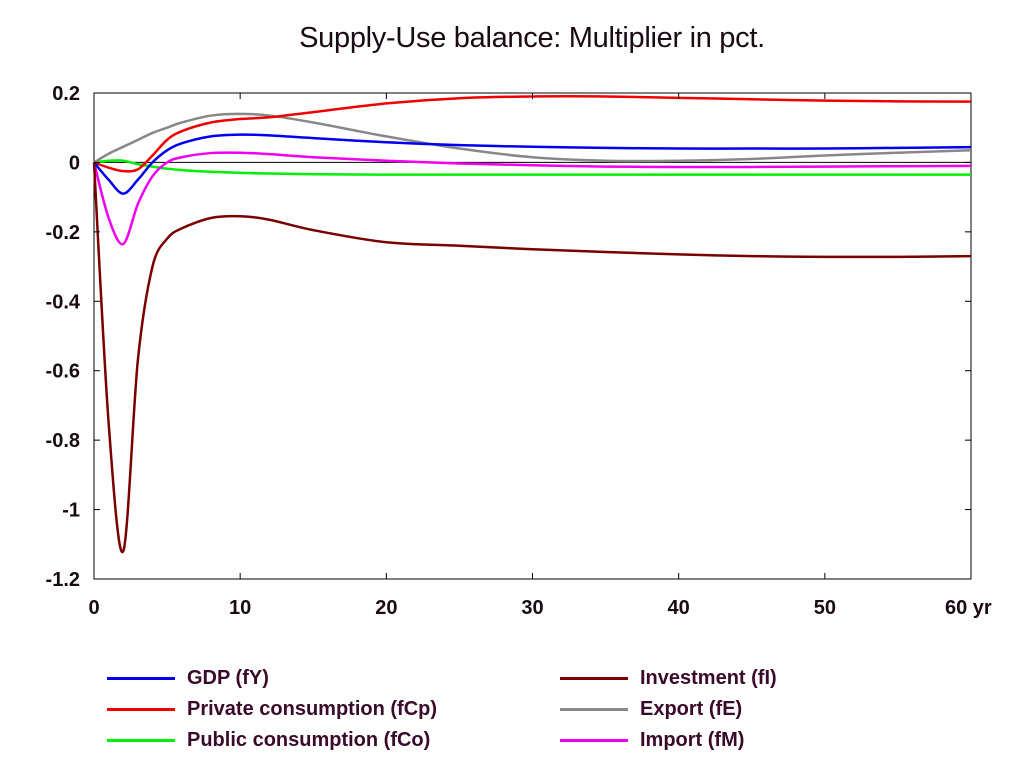  I want to click on x-tick-label: 20, so click(386, 608).